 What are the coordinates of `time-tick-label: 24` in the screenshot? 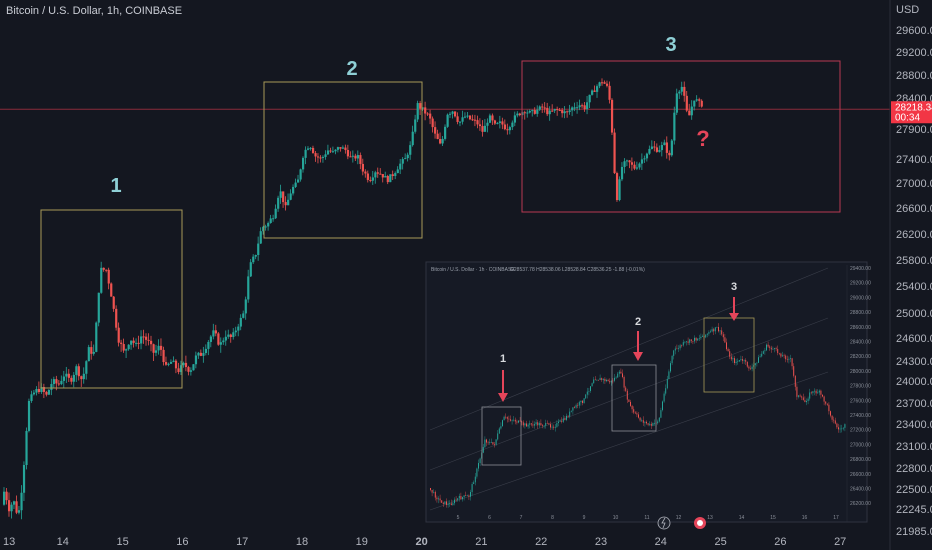 It's located at (661, 542).